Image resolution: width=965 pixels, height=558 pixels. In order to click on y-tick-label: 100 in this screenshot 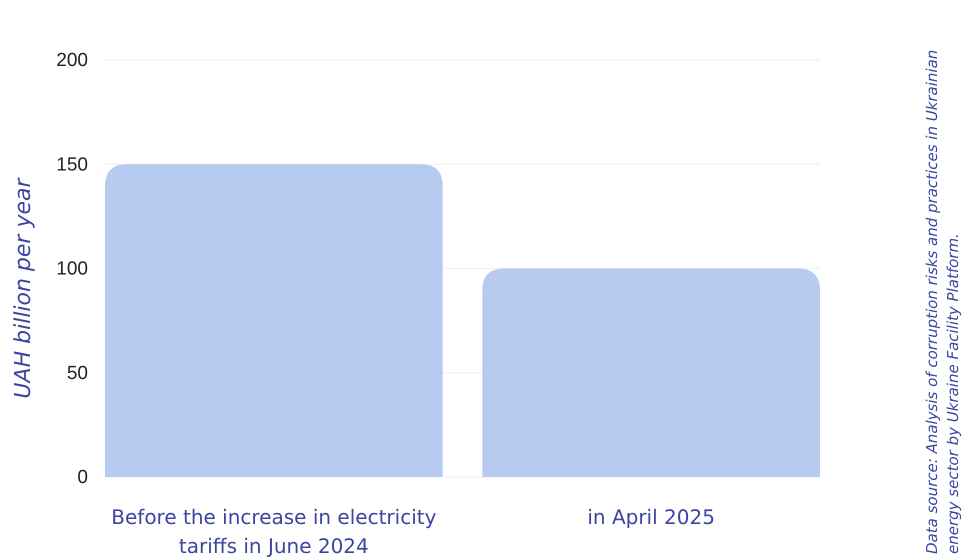, I will do `click(72, 269)`.